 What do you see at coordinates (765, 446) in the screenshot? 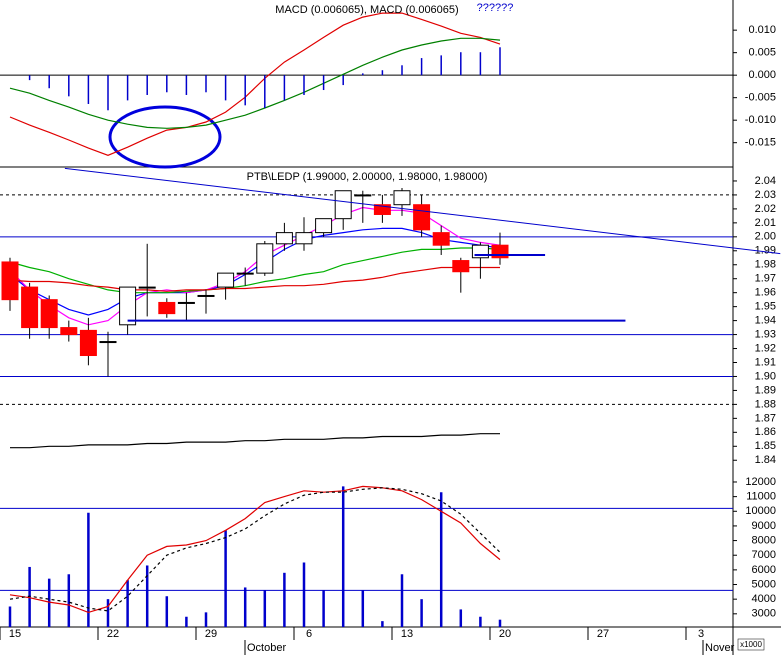
I see `y-tick-label: 1.85` at bounding box center [765, 446].